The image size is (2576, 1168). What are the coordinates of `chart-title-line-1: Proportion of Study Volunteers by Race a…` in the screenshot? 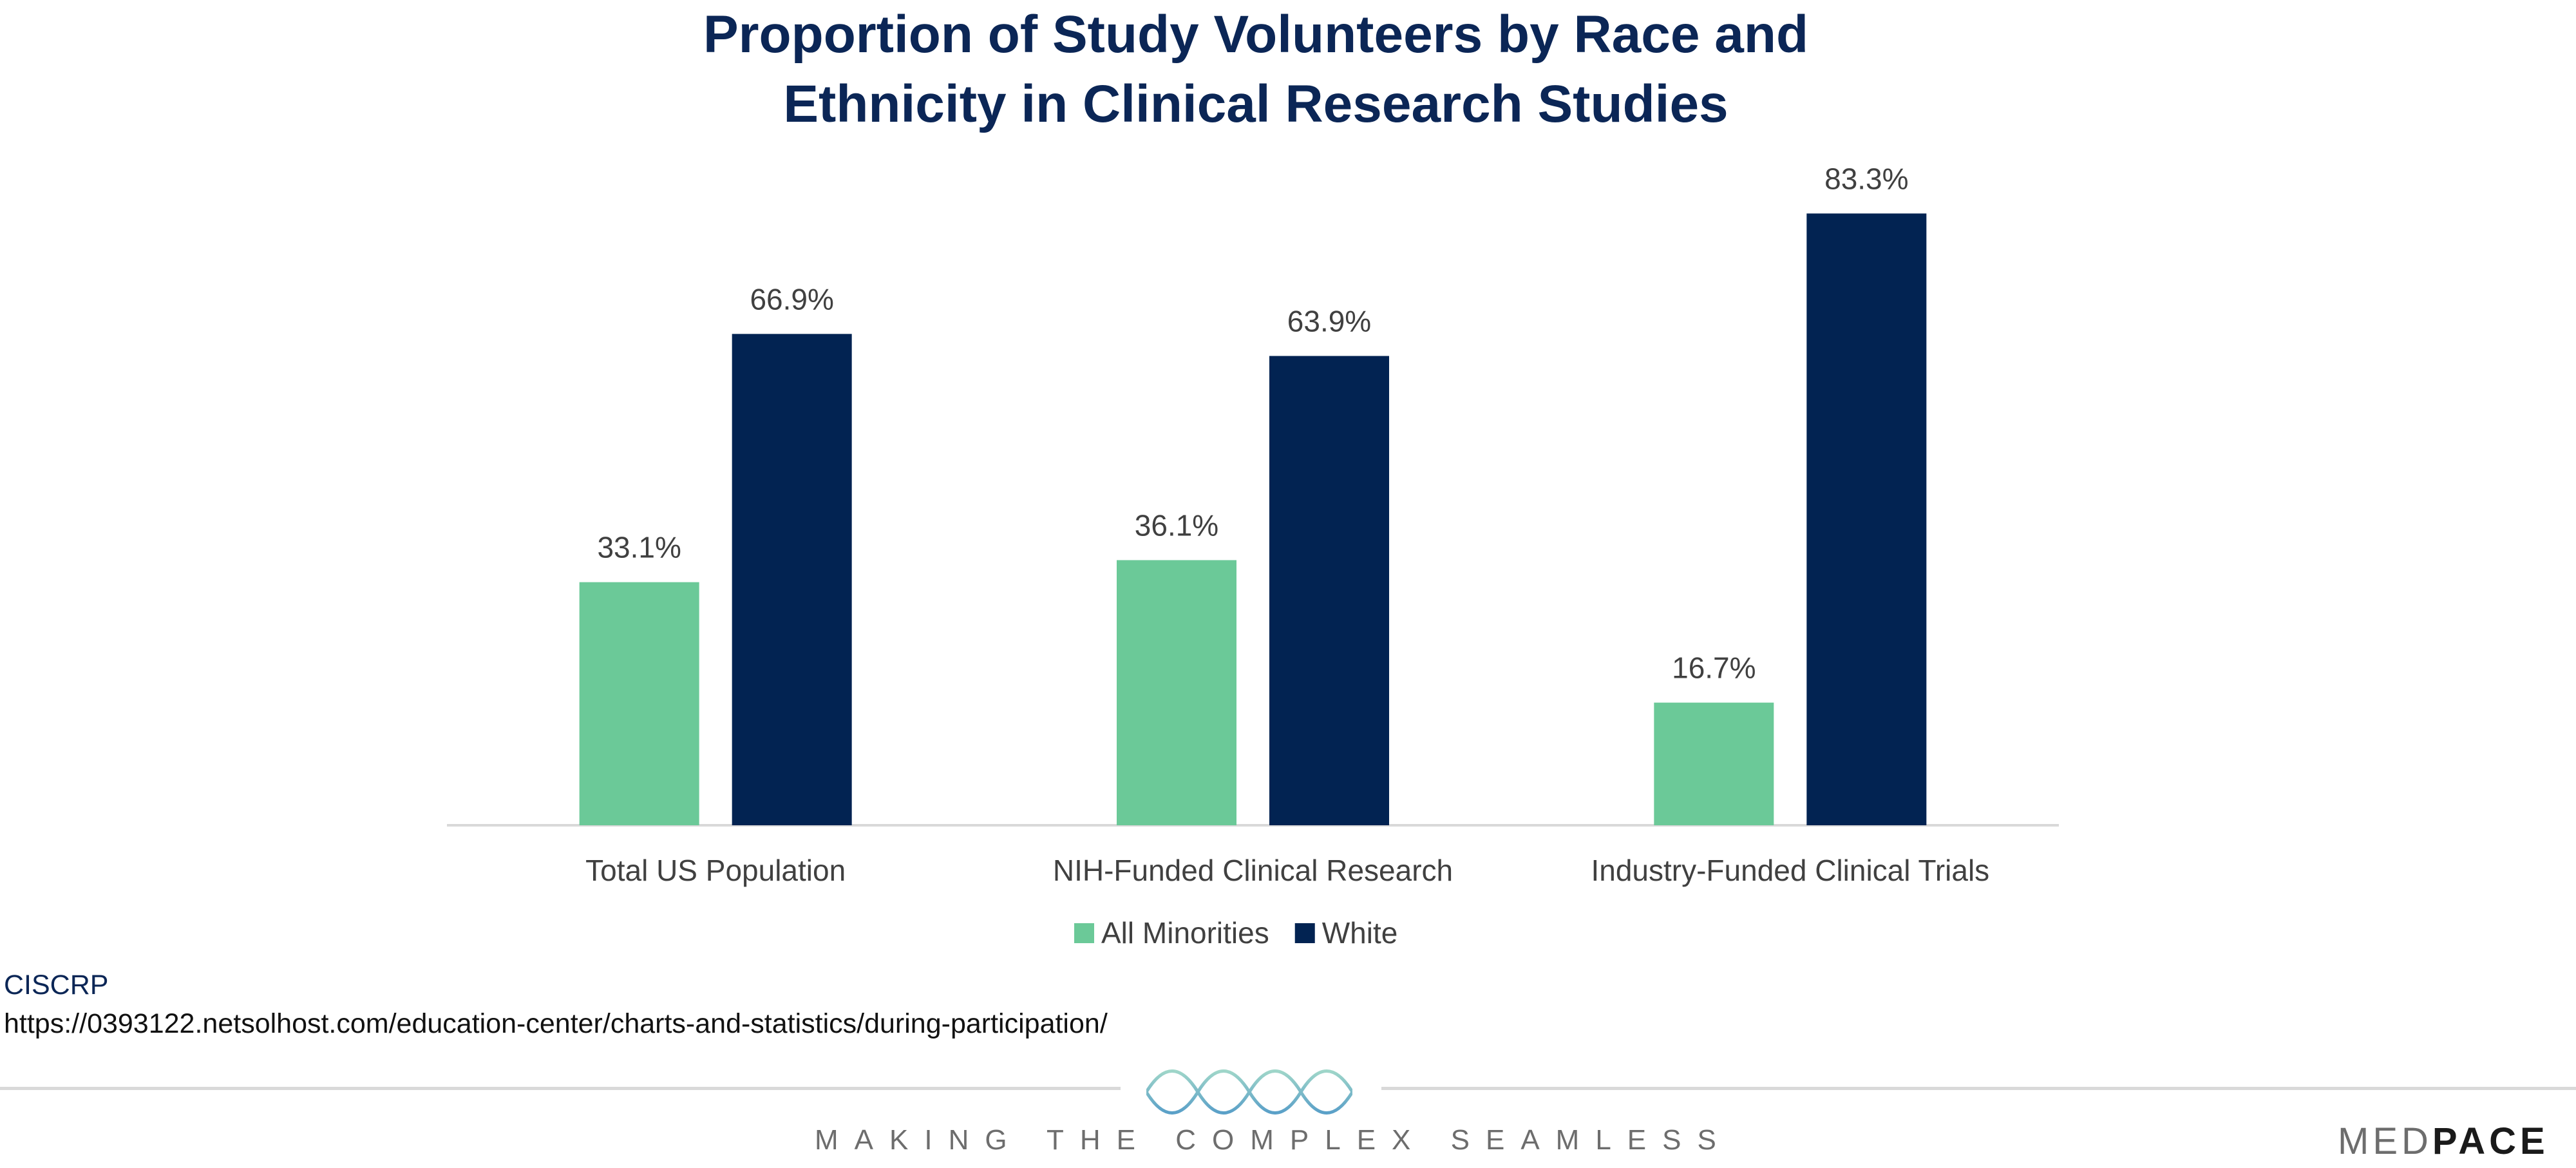 It's located at (1256, 34).